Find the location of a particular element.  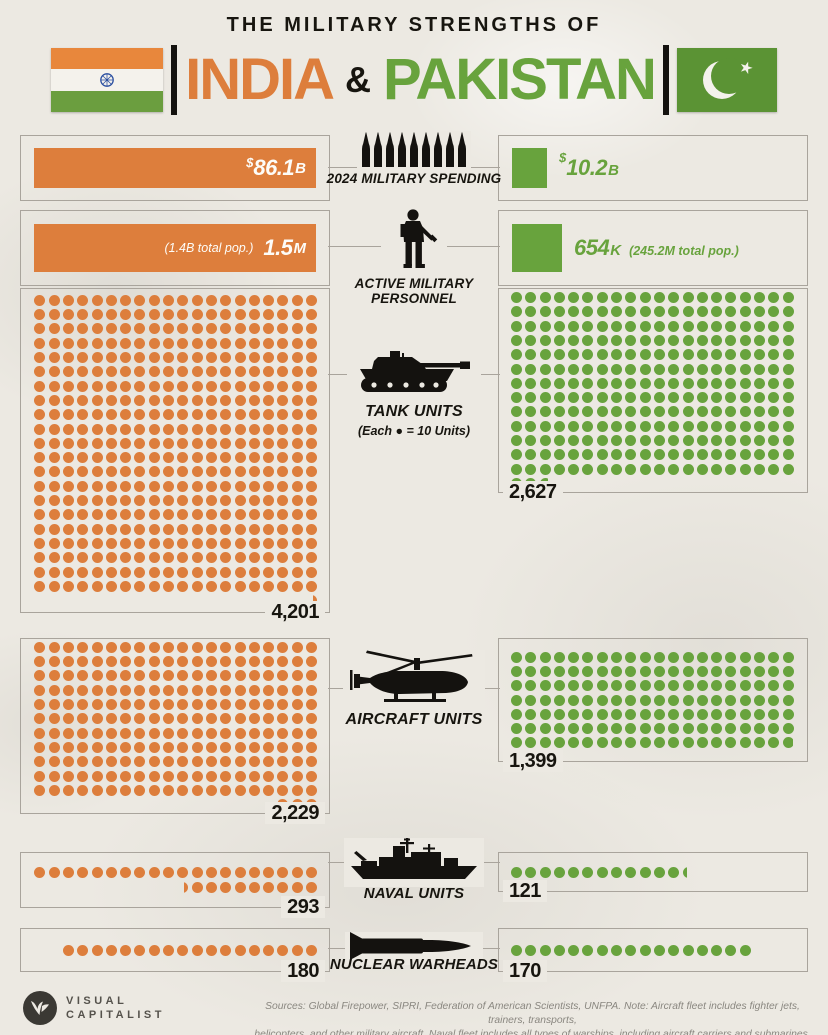

flag-star-icon: ★ is located at coordinates (746, 68).